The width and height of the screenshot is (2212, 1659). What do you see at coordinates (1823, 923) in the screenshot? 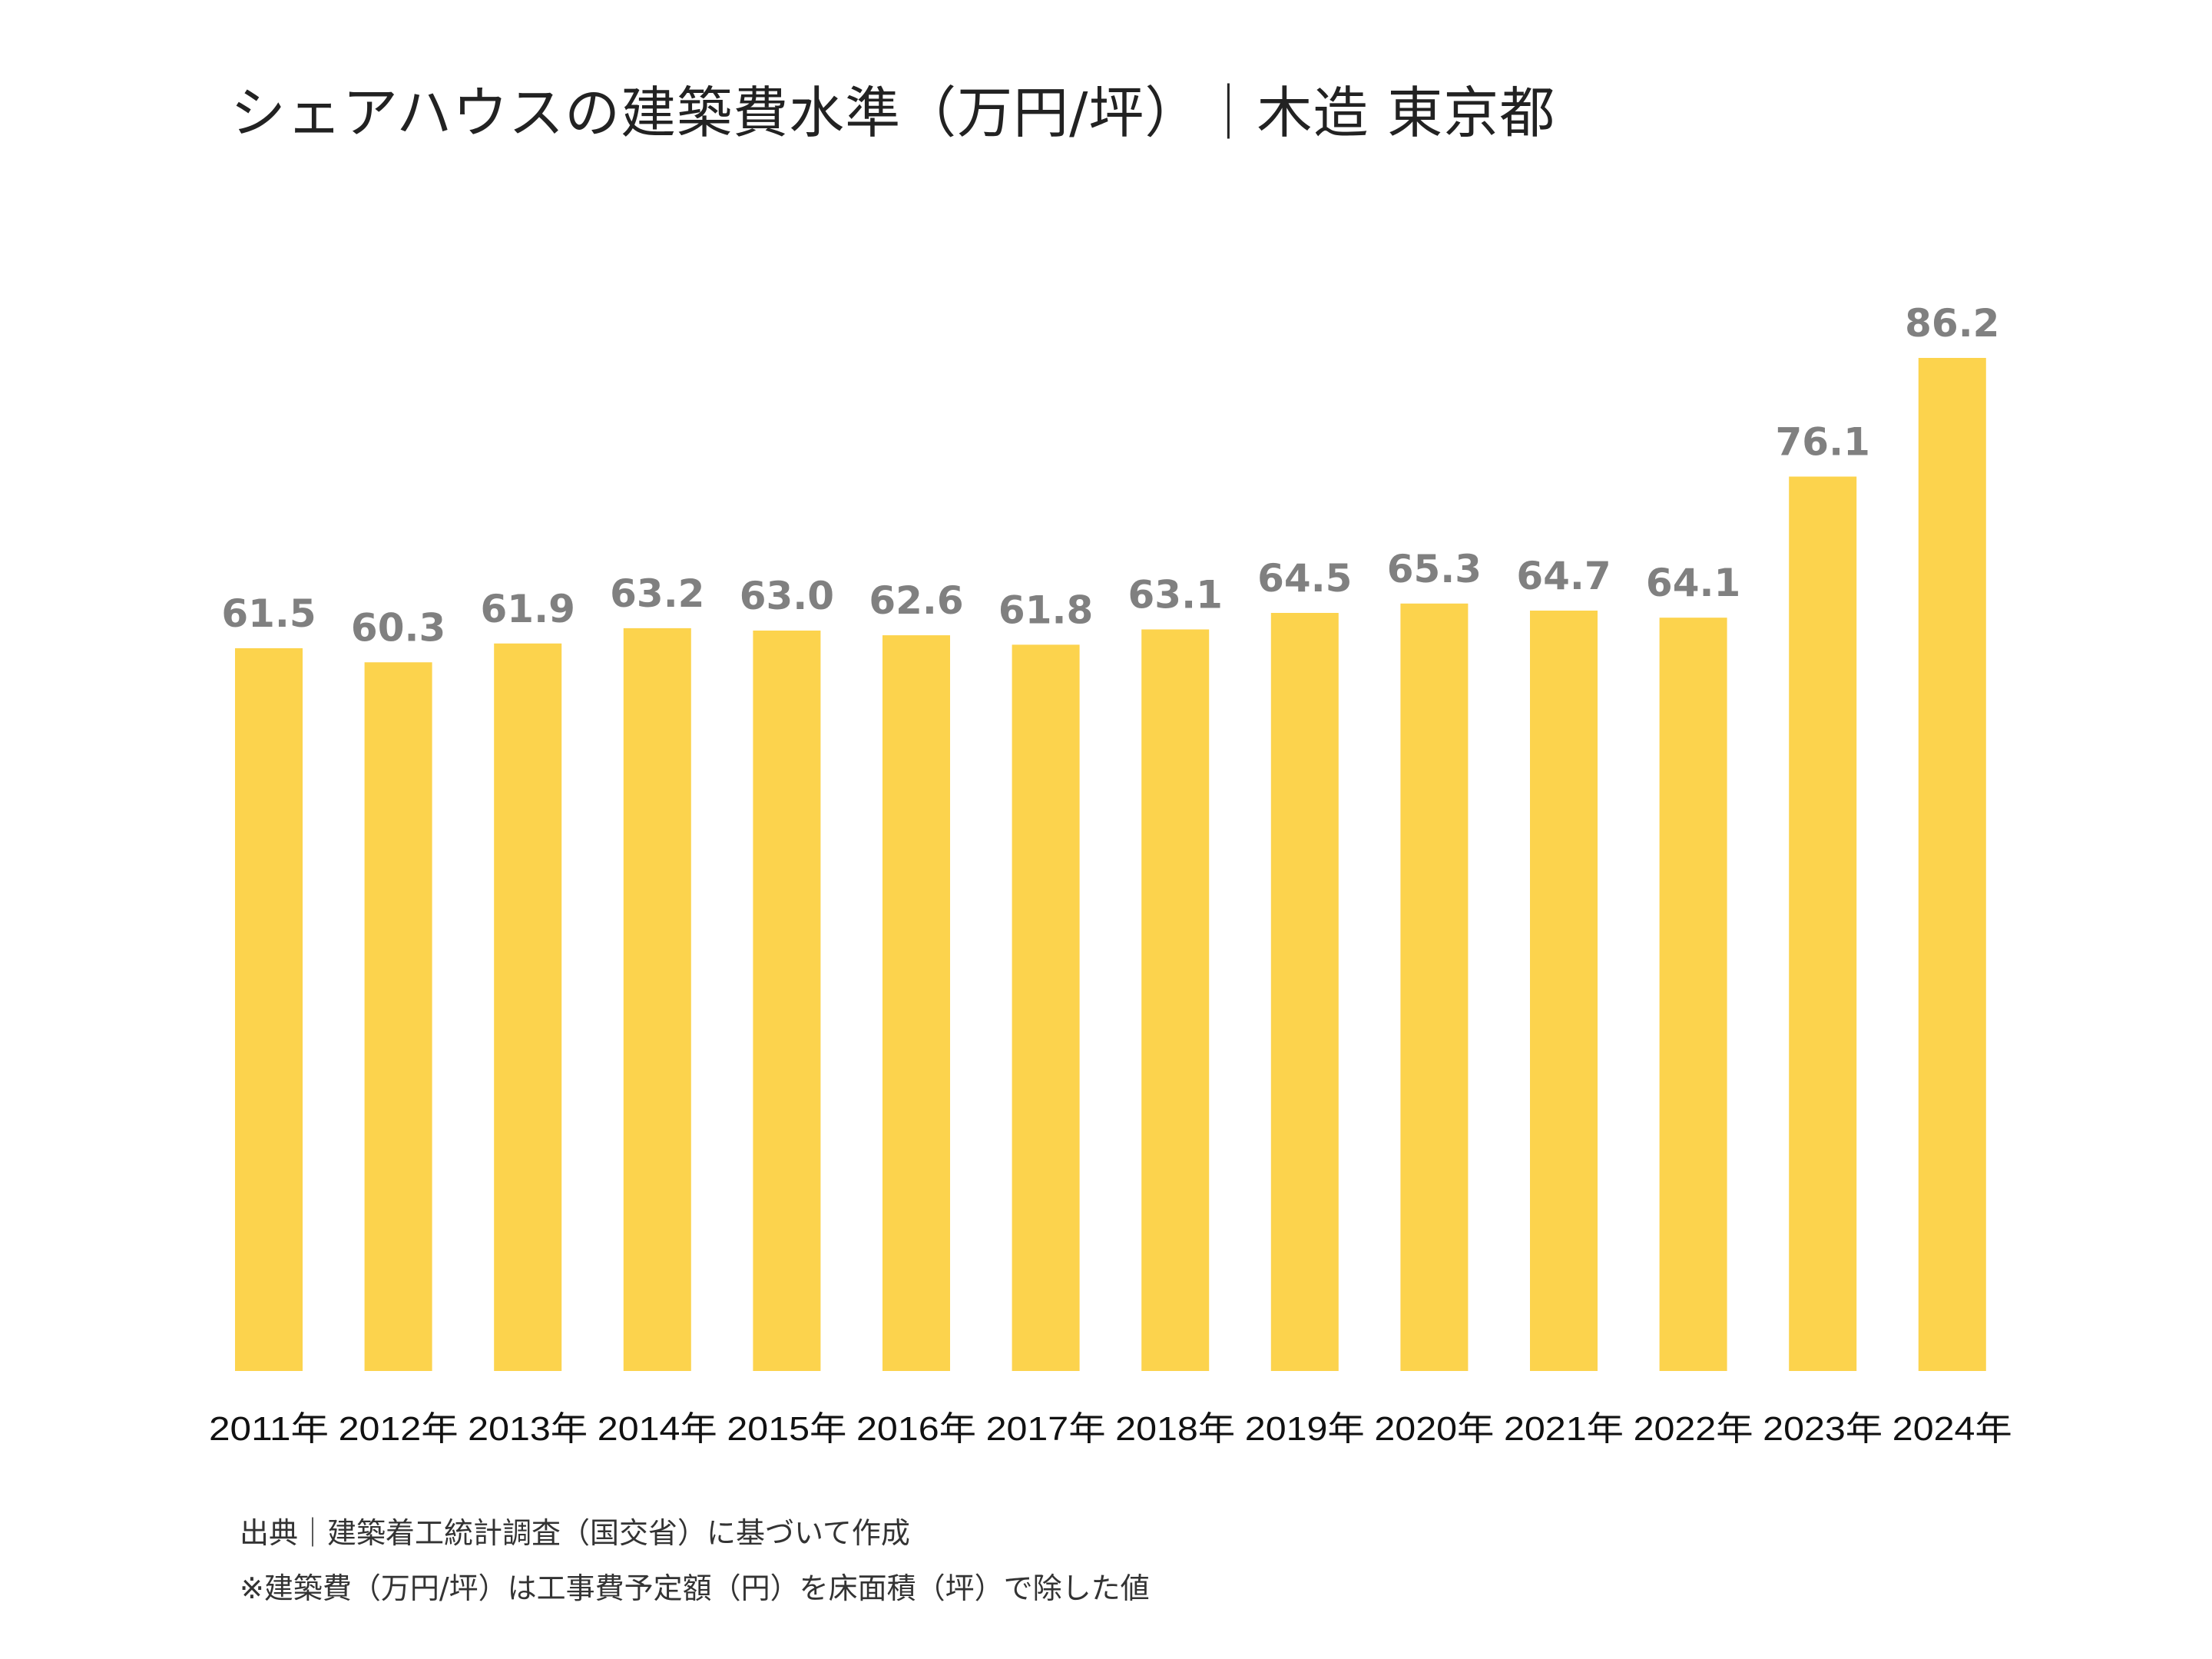
I see `bar-2023年` at bounding box center [1823, 923].